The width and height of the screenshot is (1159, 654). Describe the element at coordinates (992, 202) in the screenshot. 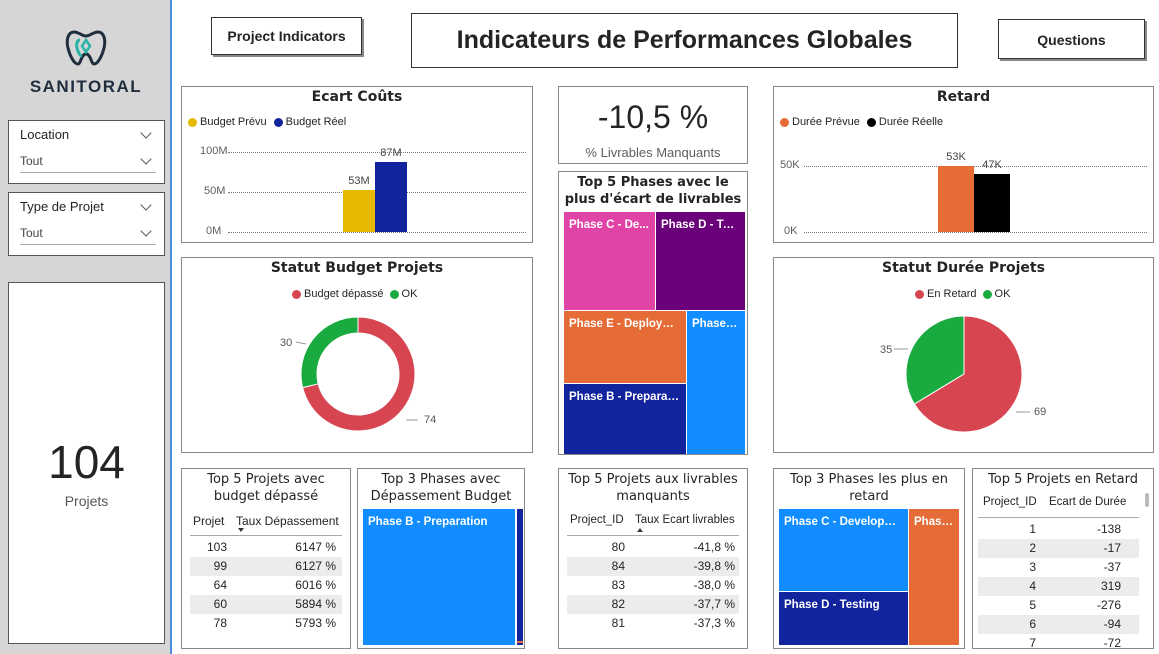

I see `bar-dur-e-r-elle` at that location.